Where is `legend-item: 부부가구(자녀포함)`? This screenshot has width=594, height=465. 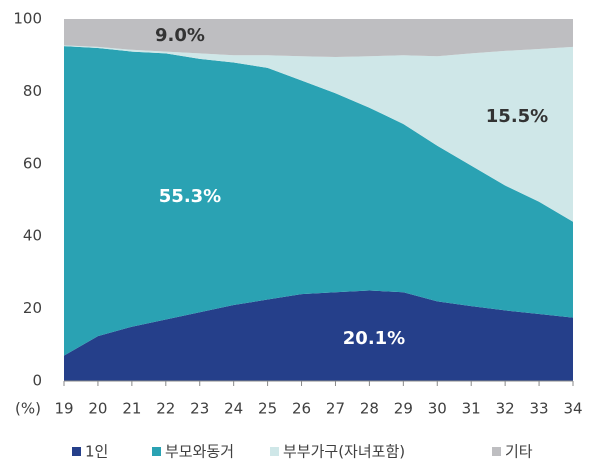
legend-item: 부부가구(자녀포함) is located at coordinates (337, 452).